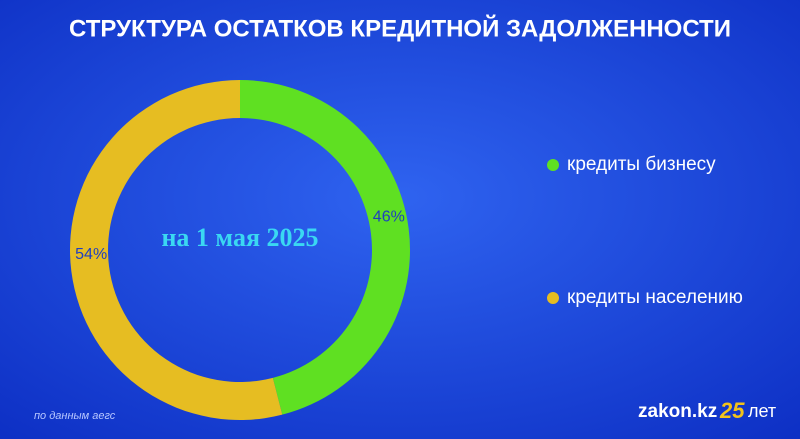  Describe the element at coordinates (762, 411) in the screenshot. I see `brand-anniversary-suffix: лет` at that location.